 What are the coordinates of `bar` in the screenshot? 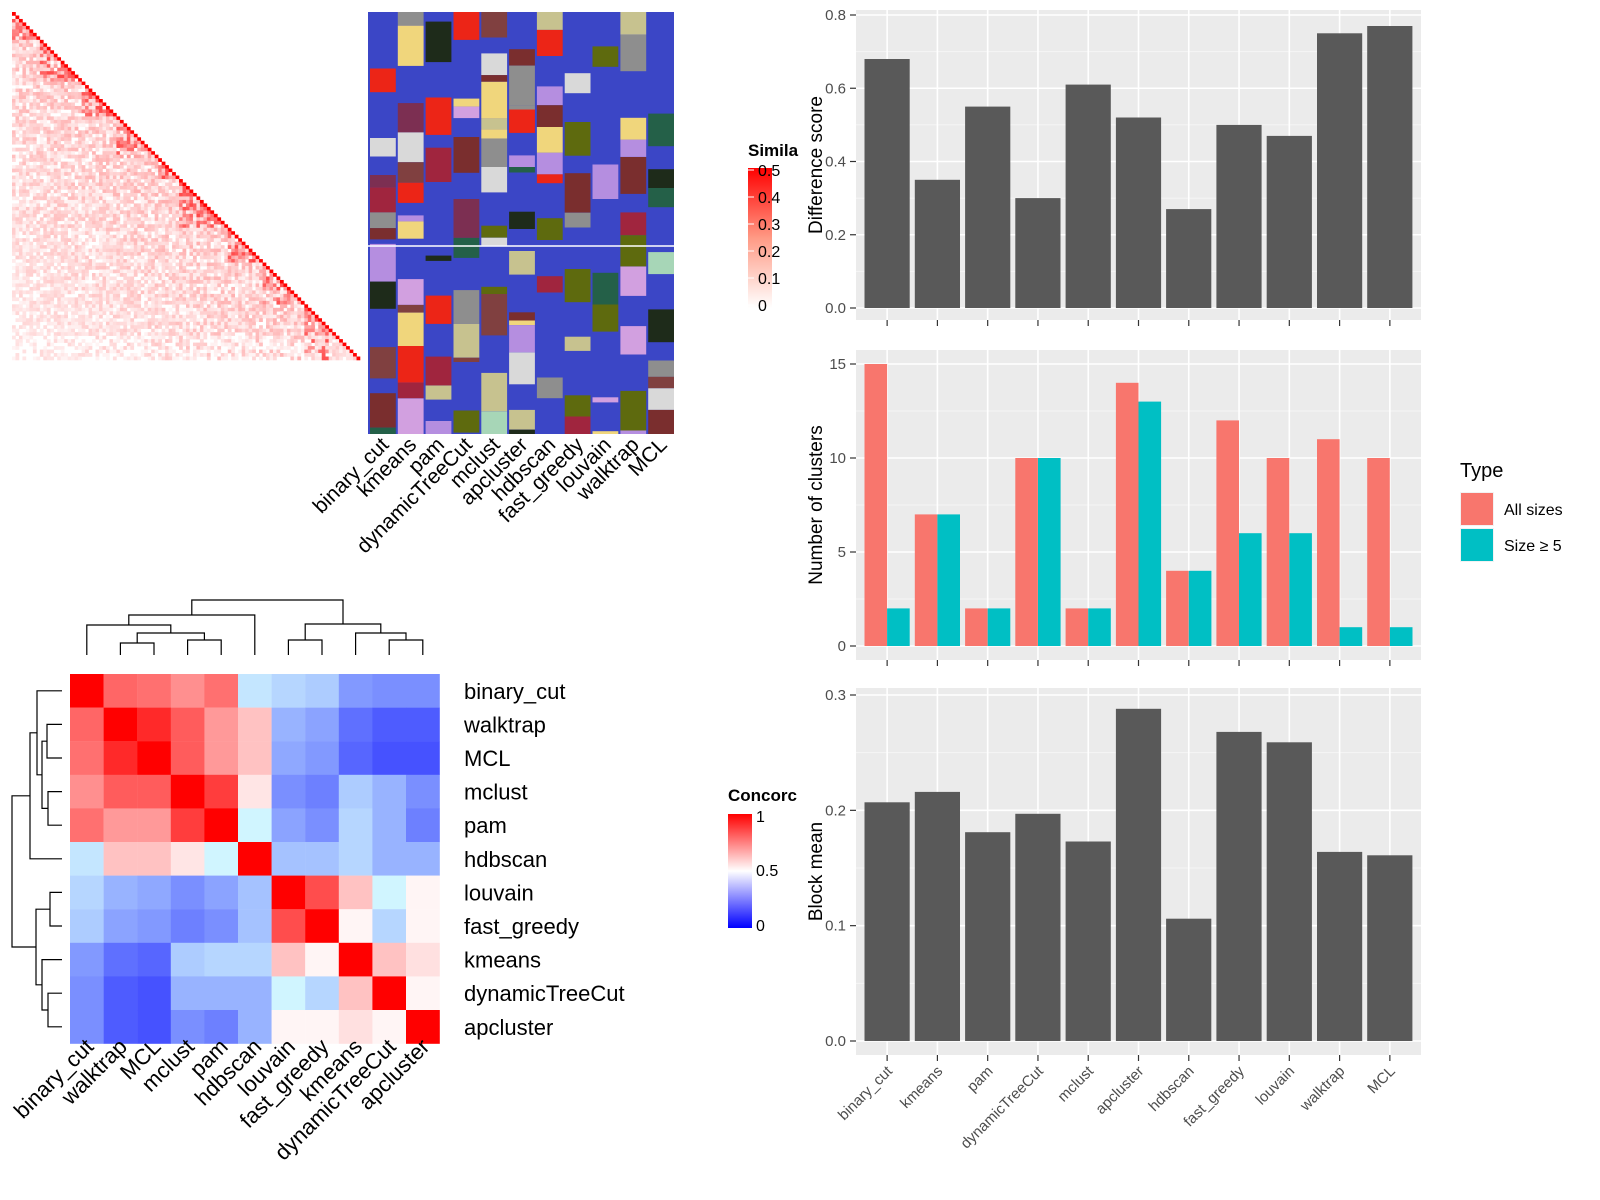 It's located at (1289, 891).